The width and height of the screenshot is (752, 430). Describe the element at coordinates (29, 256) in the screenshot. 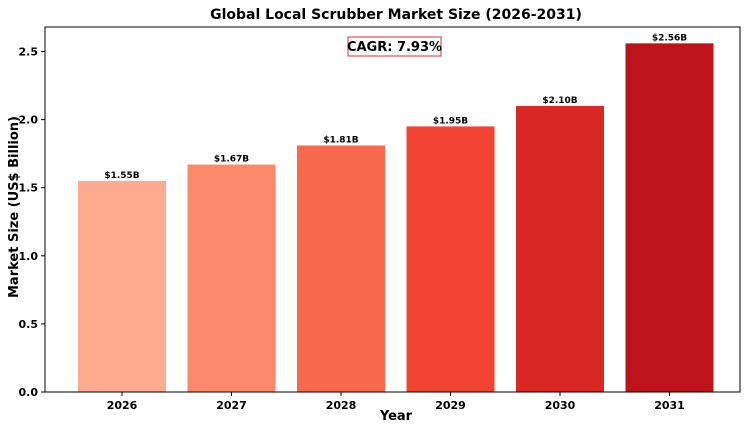

I see `y-tick-label-1.0: 1.0` at that location.